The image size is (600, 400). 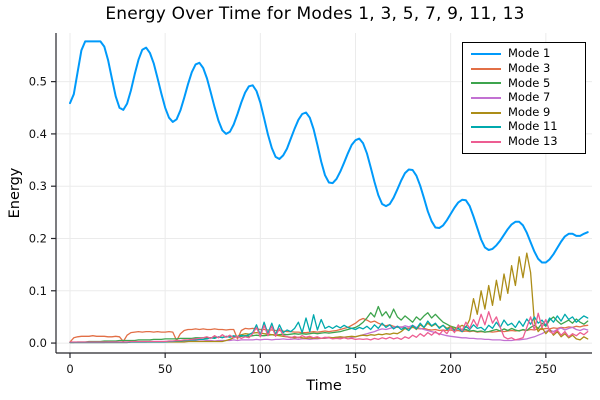 I want to click on legend-item-mode-7: Mode 7, so click(x=524, y=98).